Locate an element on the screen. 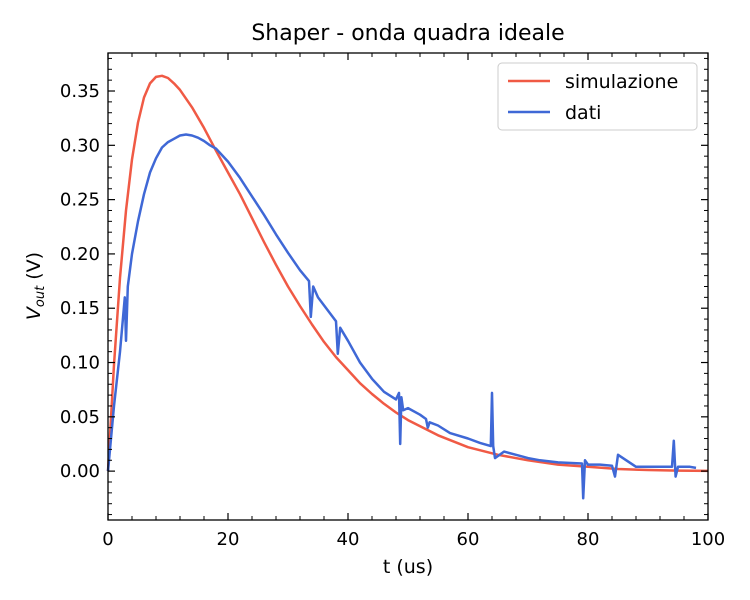 This screenshot has height=600, width=750. y-axis-label: Vout (V) is located at coordinates (35, 286).